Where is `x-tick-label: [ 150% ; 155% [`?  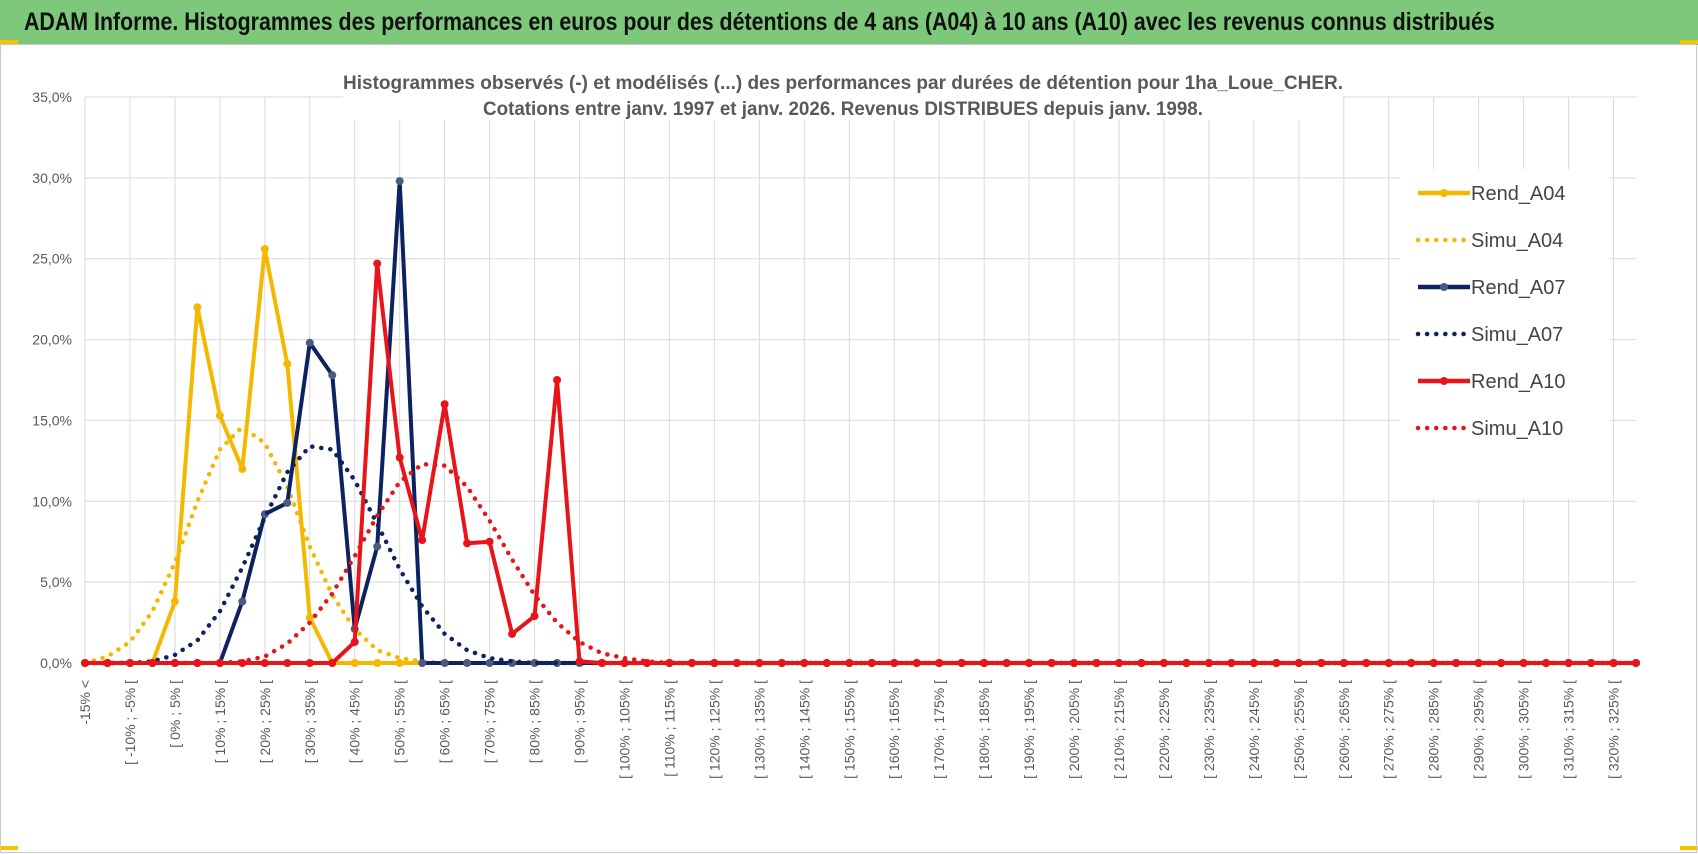
x-tick-label: [ 150% ; 155% [ is located at coordinates (849, 729).